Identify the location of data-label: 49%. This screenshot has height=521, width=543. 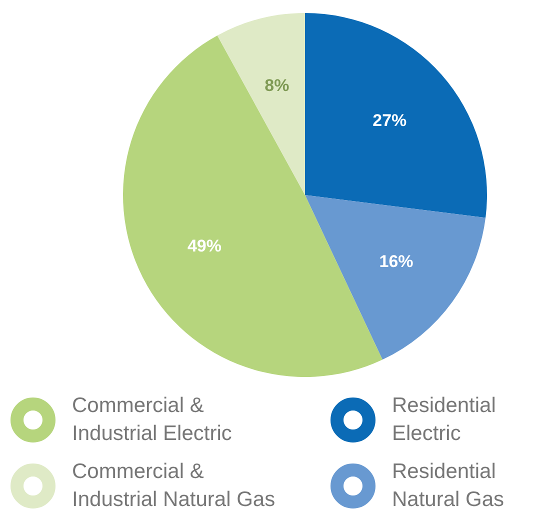
(204, 246).